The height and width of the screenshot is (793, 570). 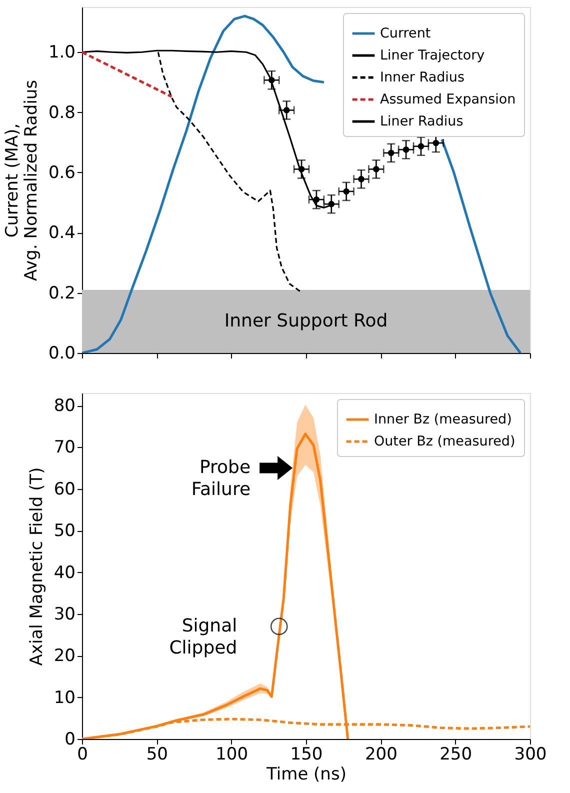 I want to click on legend-label: Outer Bz (measured), so click(x=445, y=442).